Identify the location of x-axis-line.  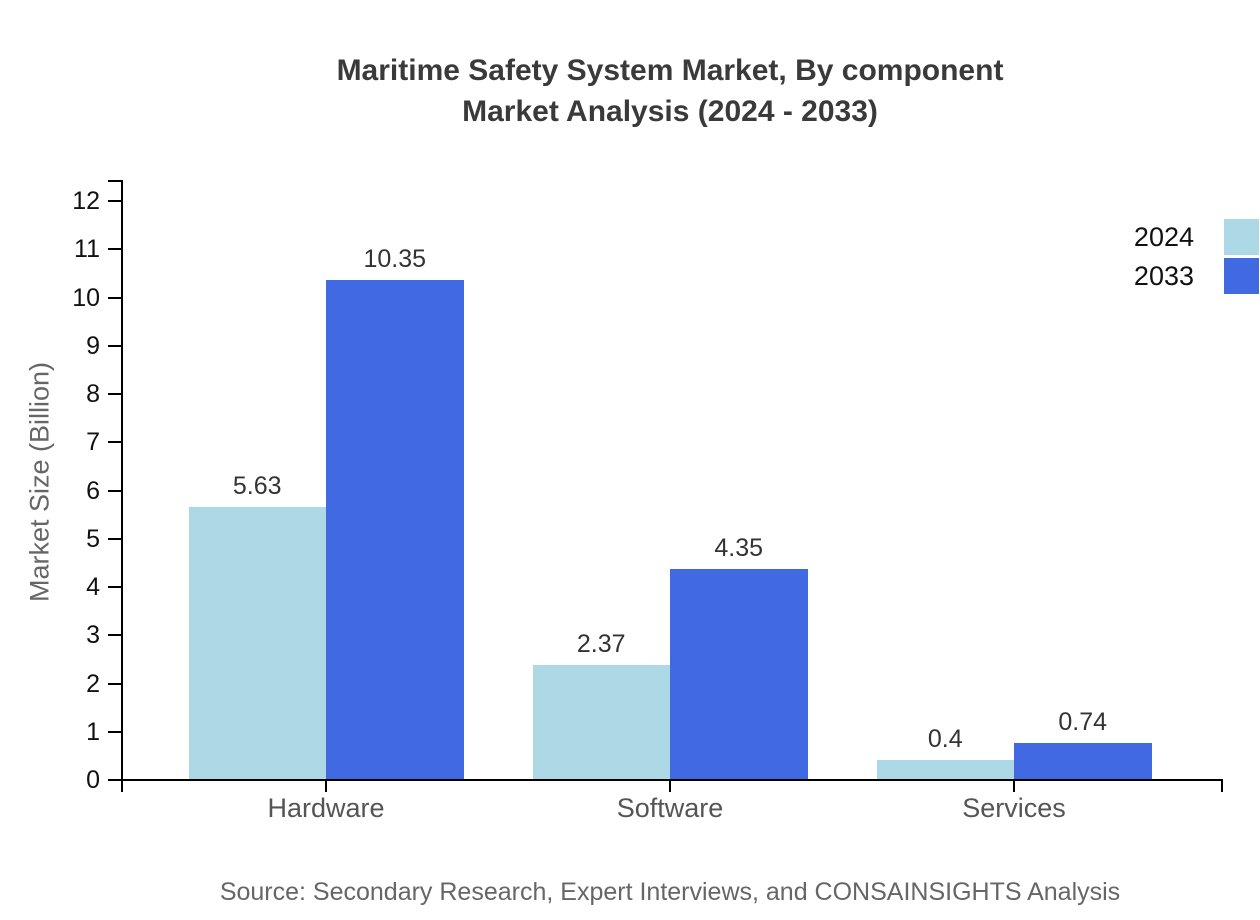
(672, 780).